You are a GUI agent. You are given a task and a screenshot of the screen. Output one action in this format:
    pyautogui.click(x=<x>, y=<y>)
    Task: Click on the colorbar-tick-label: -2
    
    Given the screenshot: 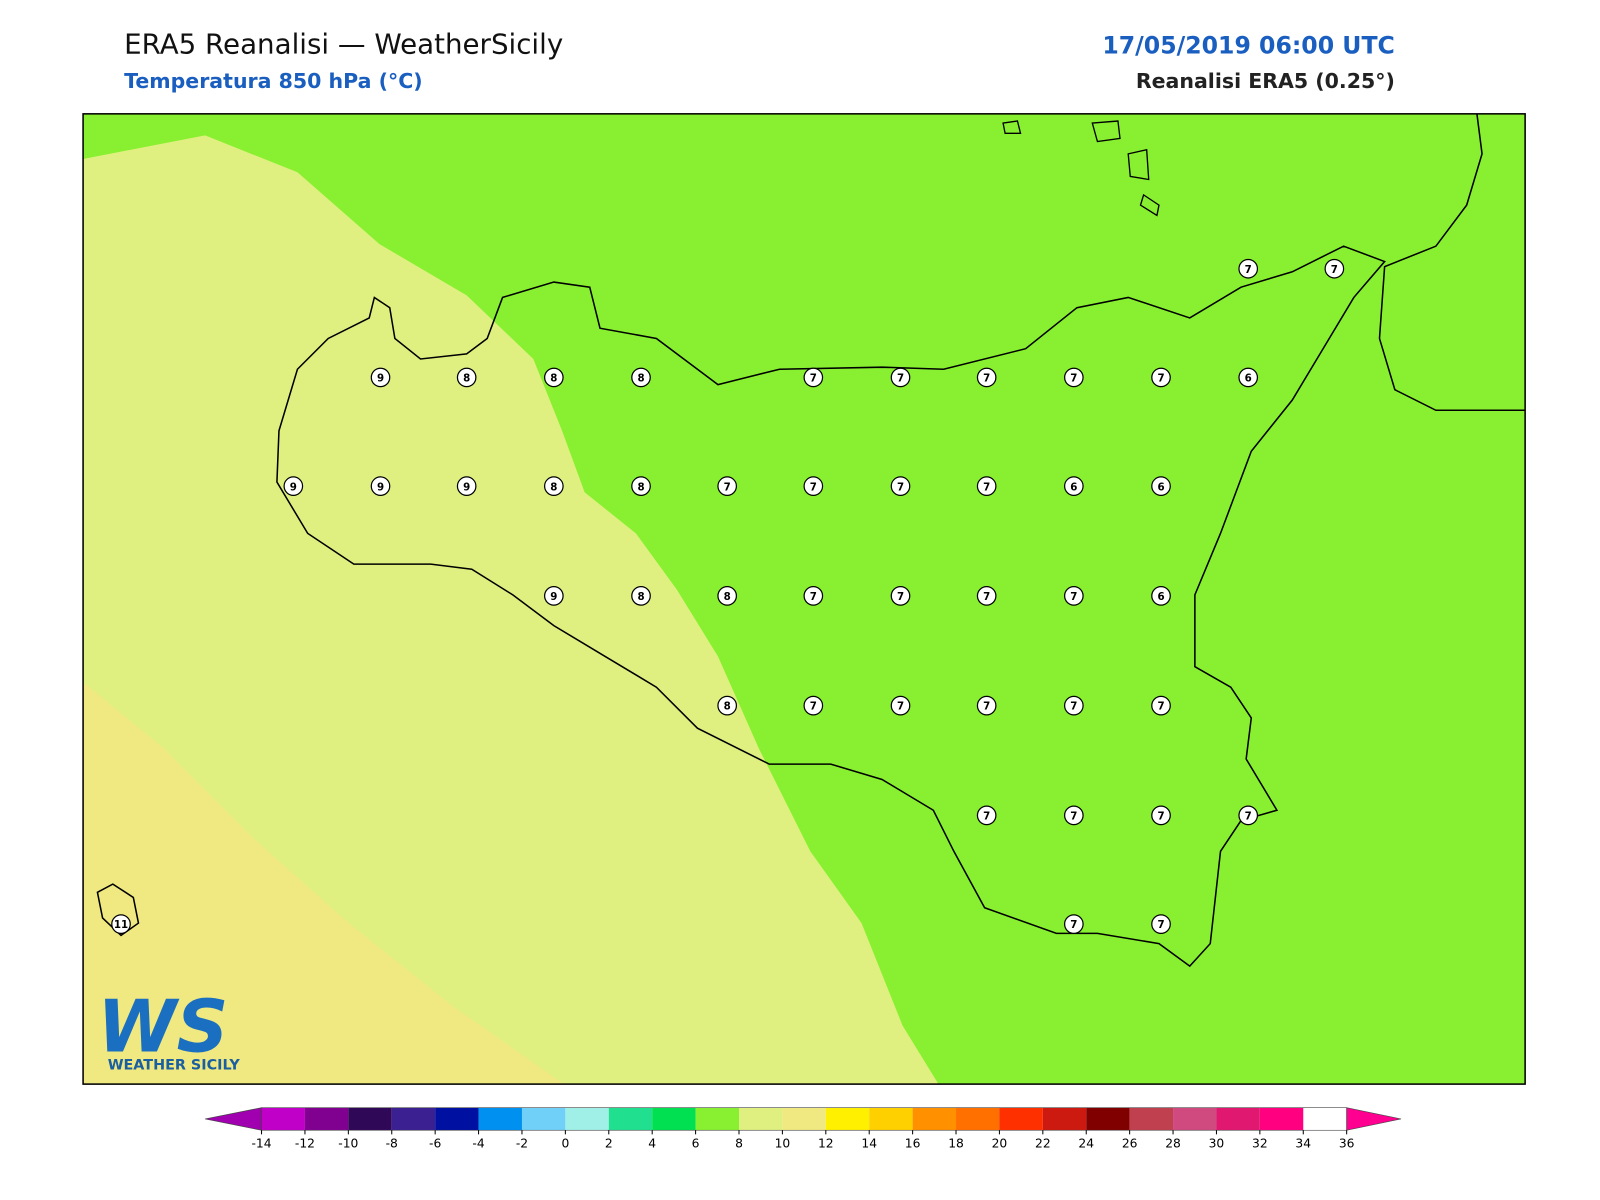 What is the action you would take?
    pyautogui.click(x=522, y=1144)
    